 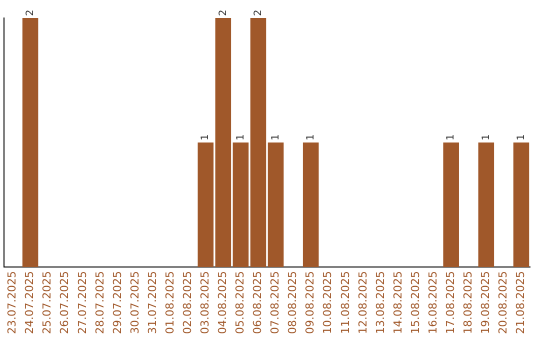 I want to click on x-tick-label: 11.08.2025, so click(x=345, y=302).